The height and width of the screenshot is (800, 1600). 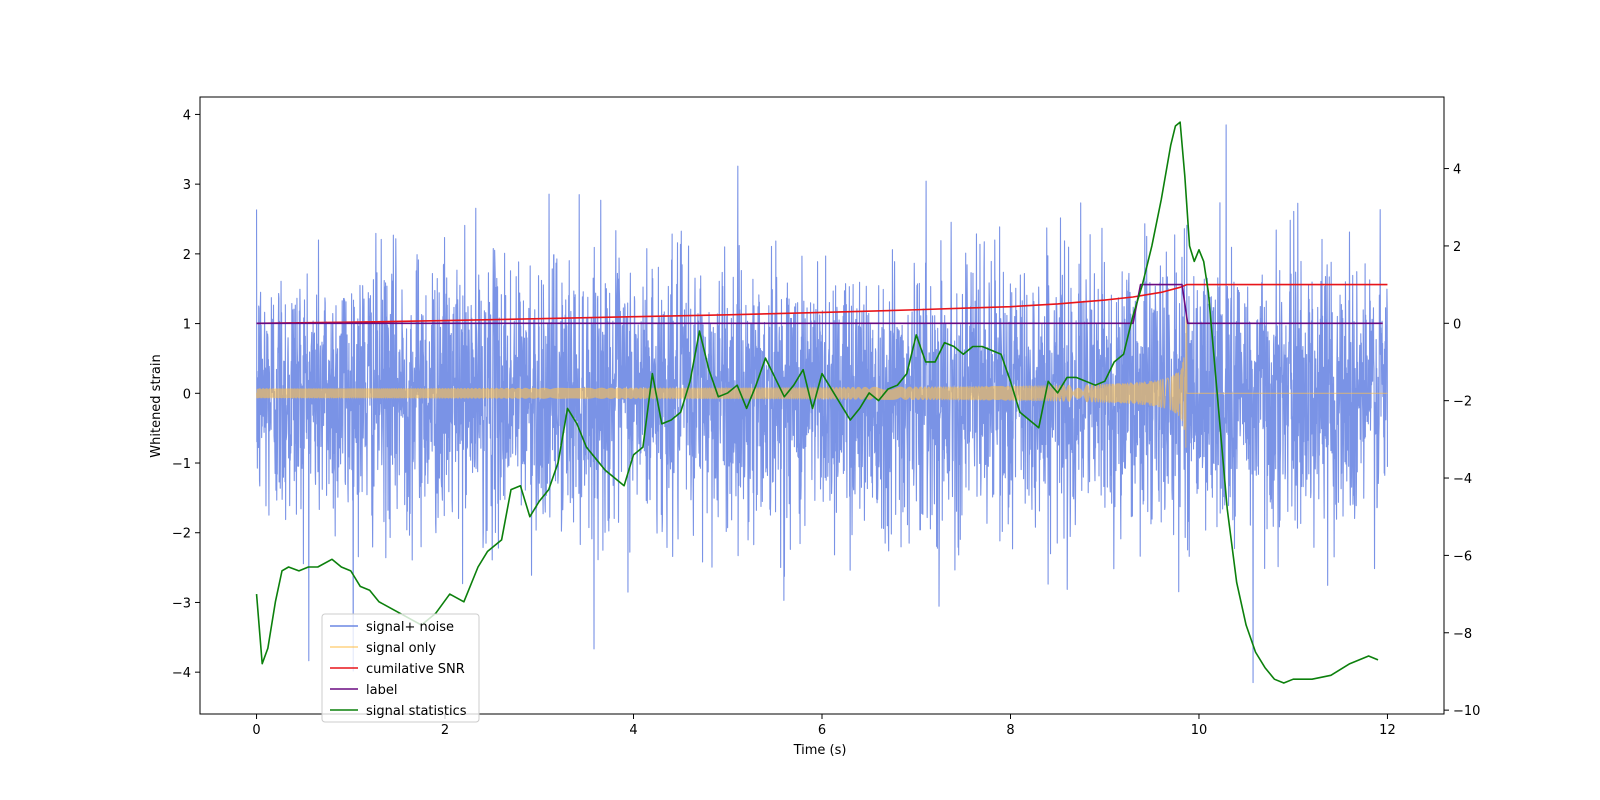 I want to click on legend-label: label, so click(x=381, y=690).